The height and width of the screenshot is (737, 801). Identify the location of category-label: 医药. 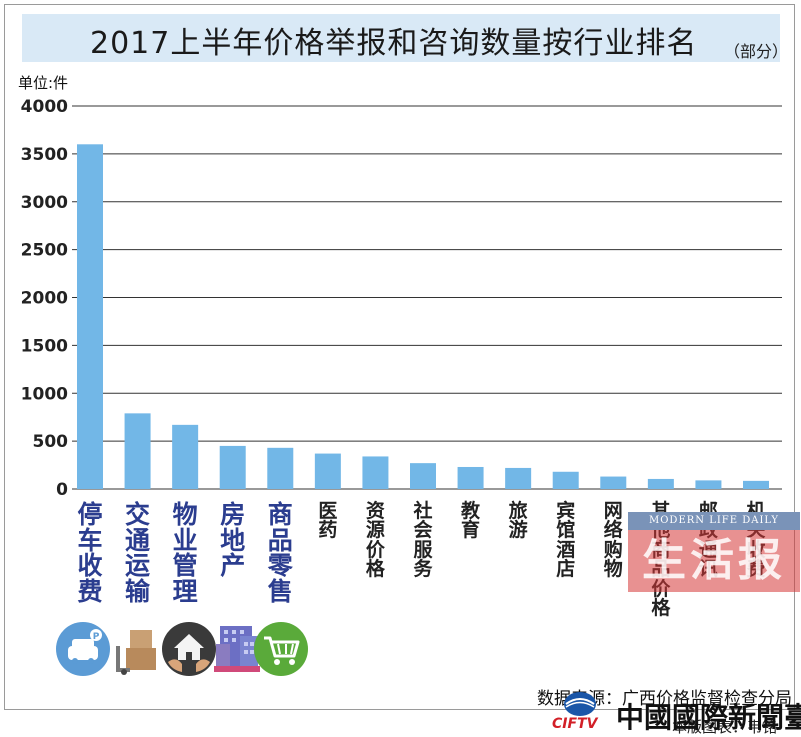
(328, 521).